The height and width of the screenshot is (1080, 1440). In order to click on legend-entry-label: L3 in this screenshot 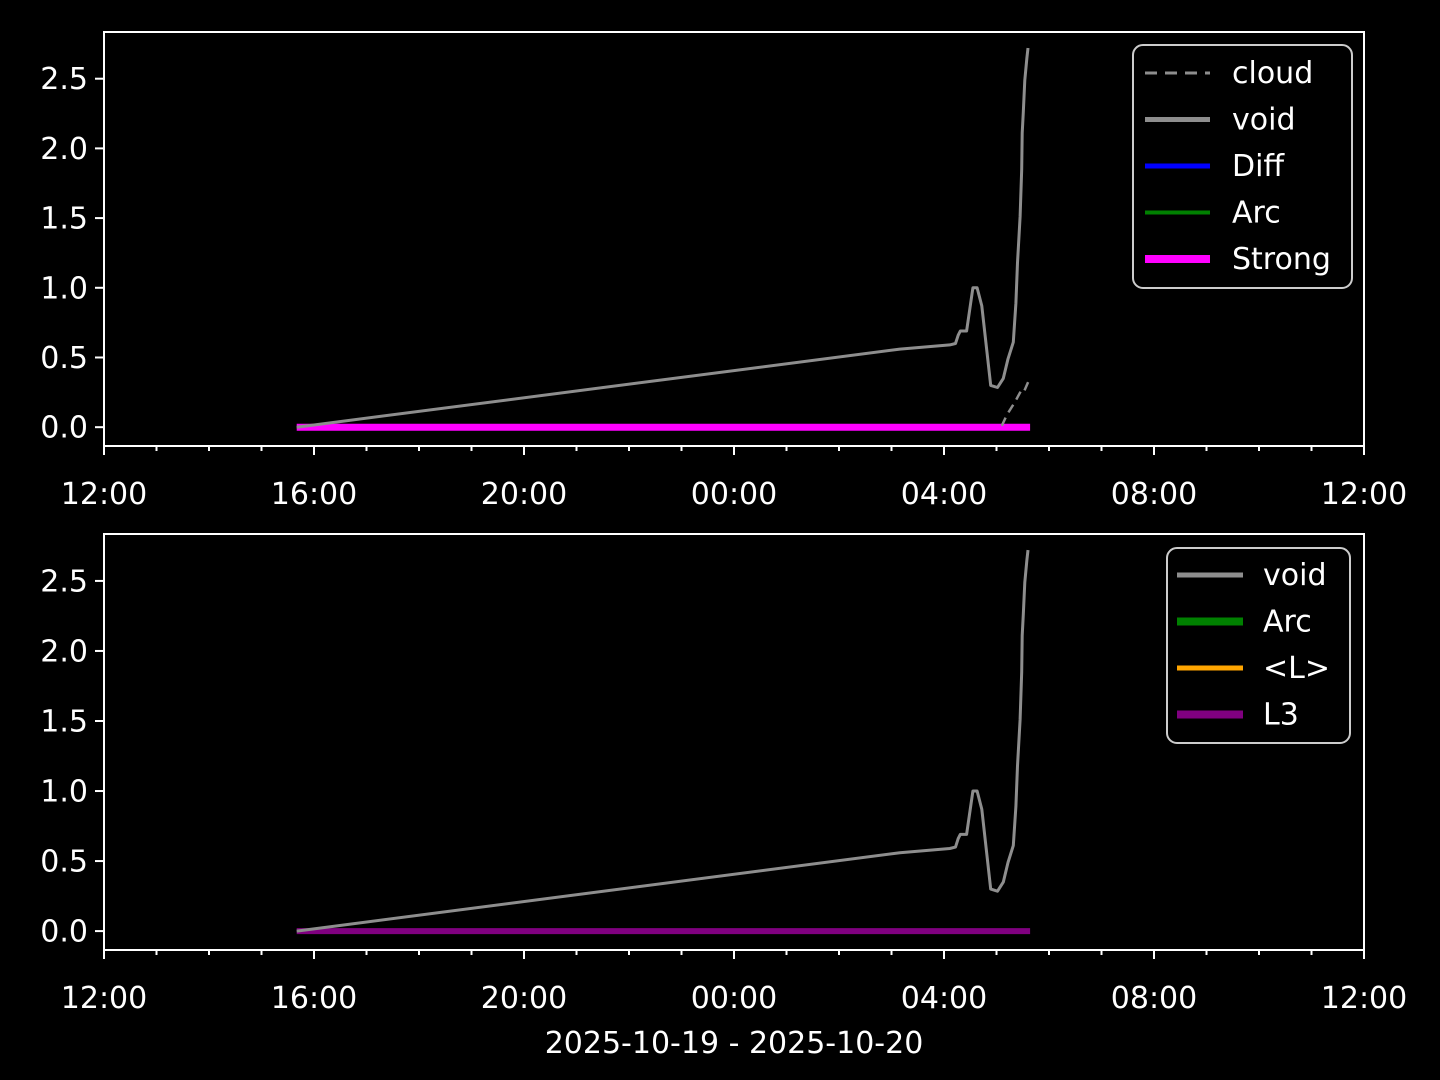, I will do `click(1281, 715)`.